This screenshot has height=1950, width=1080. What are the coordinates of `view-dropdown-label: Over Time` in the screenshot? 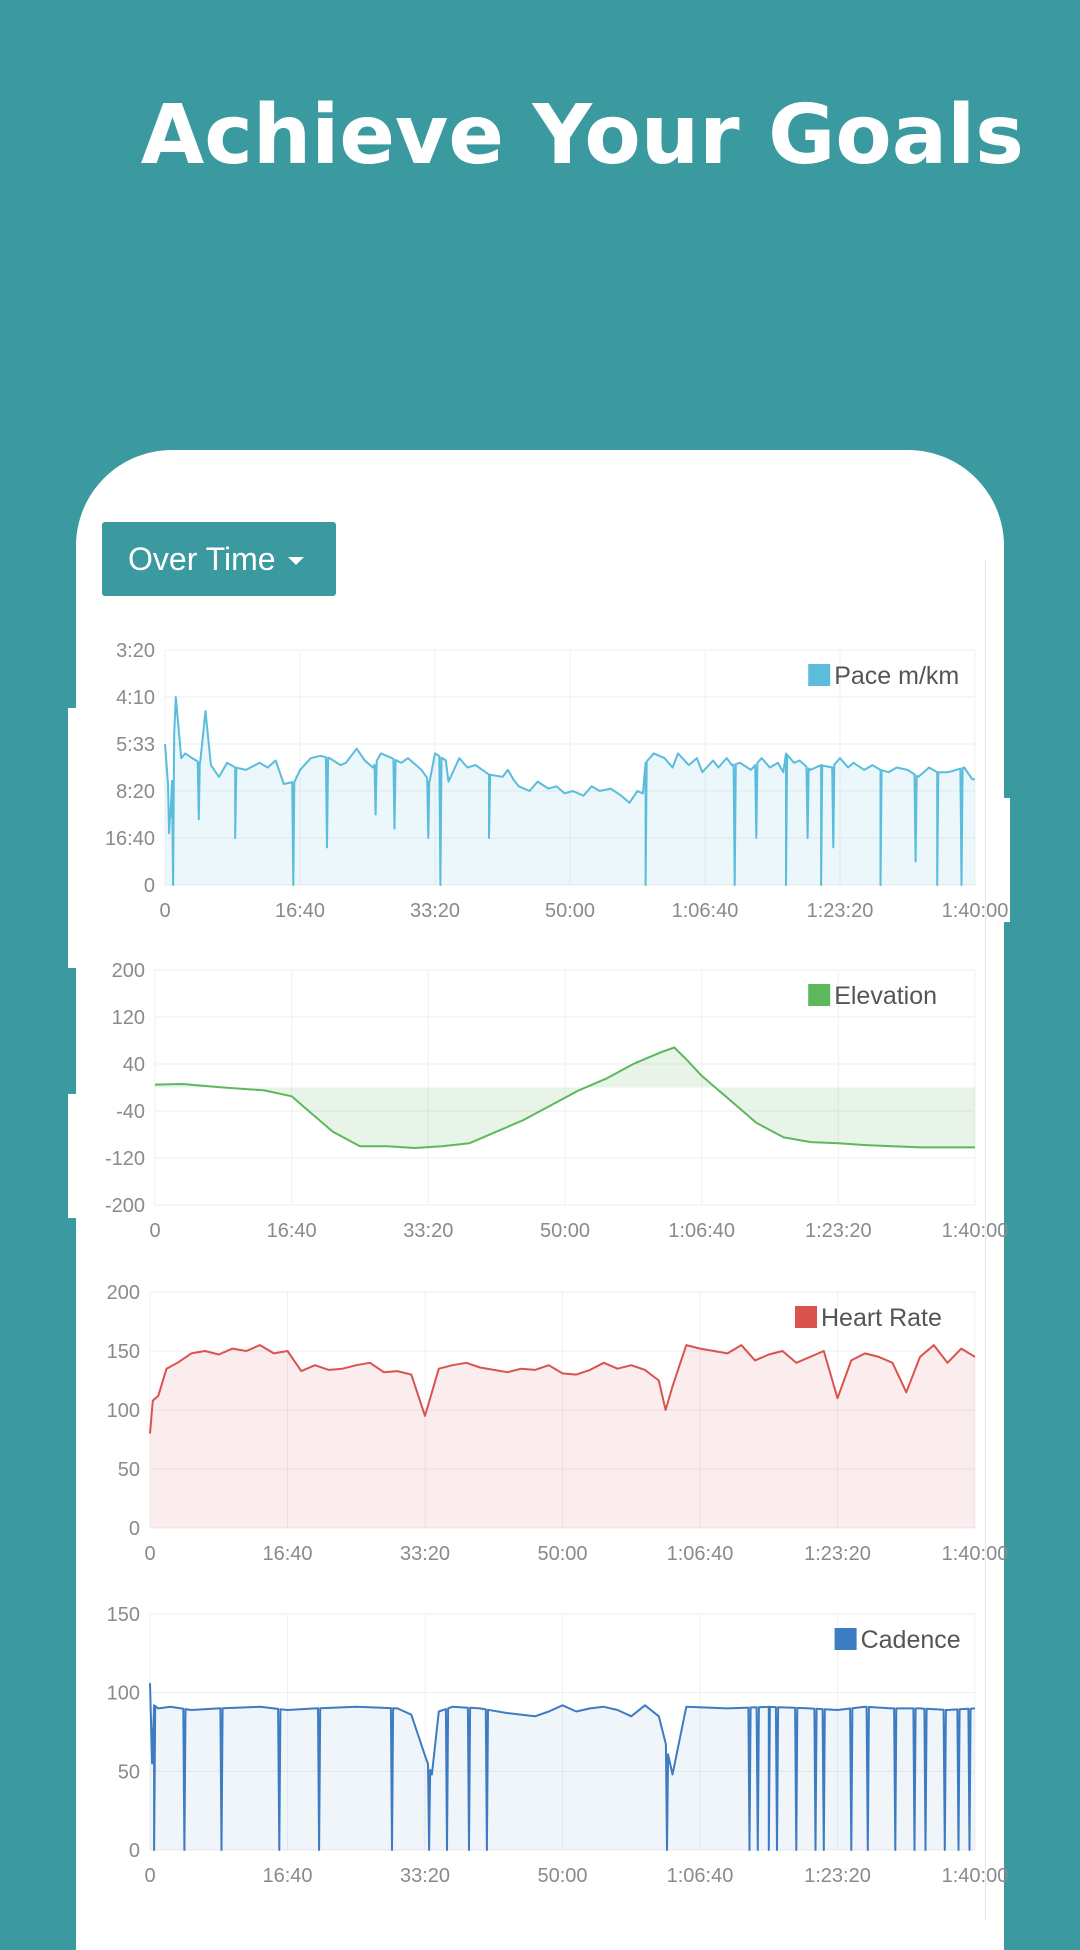 It's located at (202, 558).